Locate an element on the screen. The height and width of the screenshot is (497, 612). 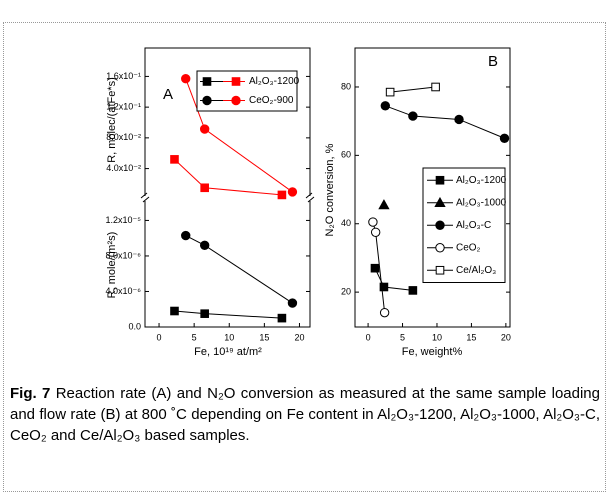
y2-axis-label: R, molec/(atFe*s) is located at coordinates (112, 120).